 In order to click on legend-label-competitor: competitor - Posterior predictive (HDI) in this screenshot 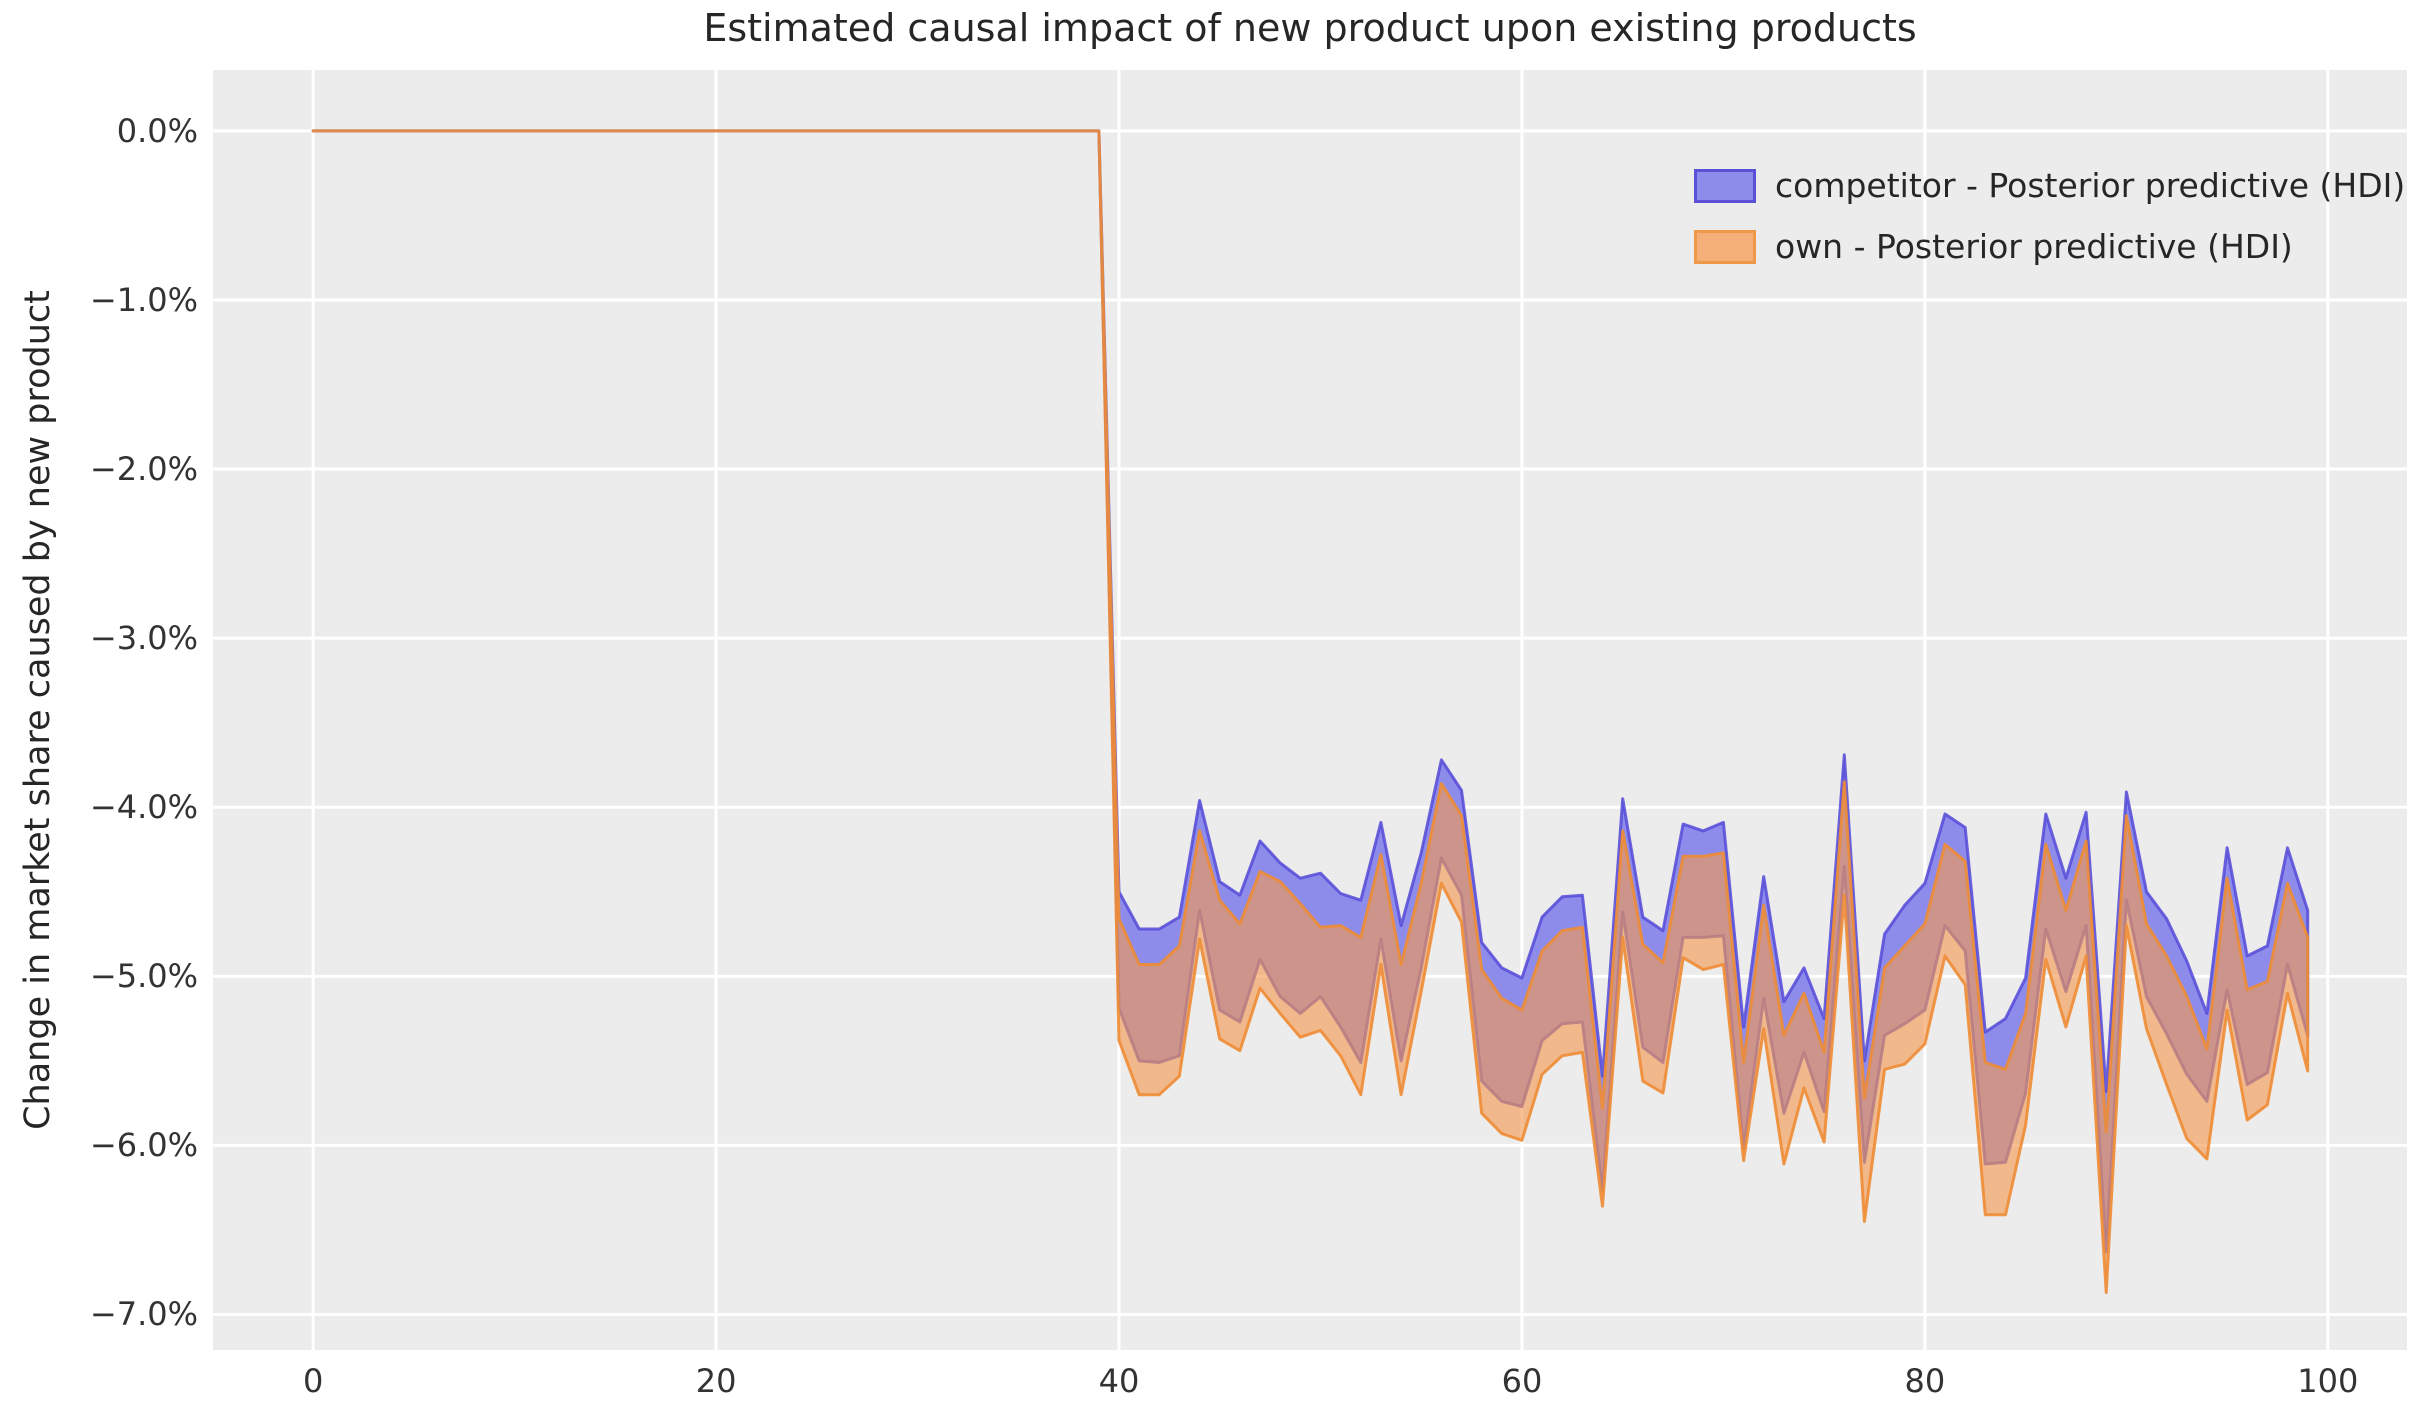, I will do `click(2090, 185)`.